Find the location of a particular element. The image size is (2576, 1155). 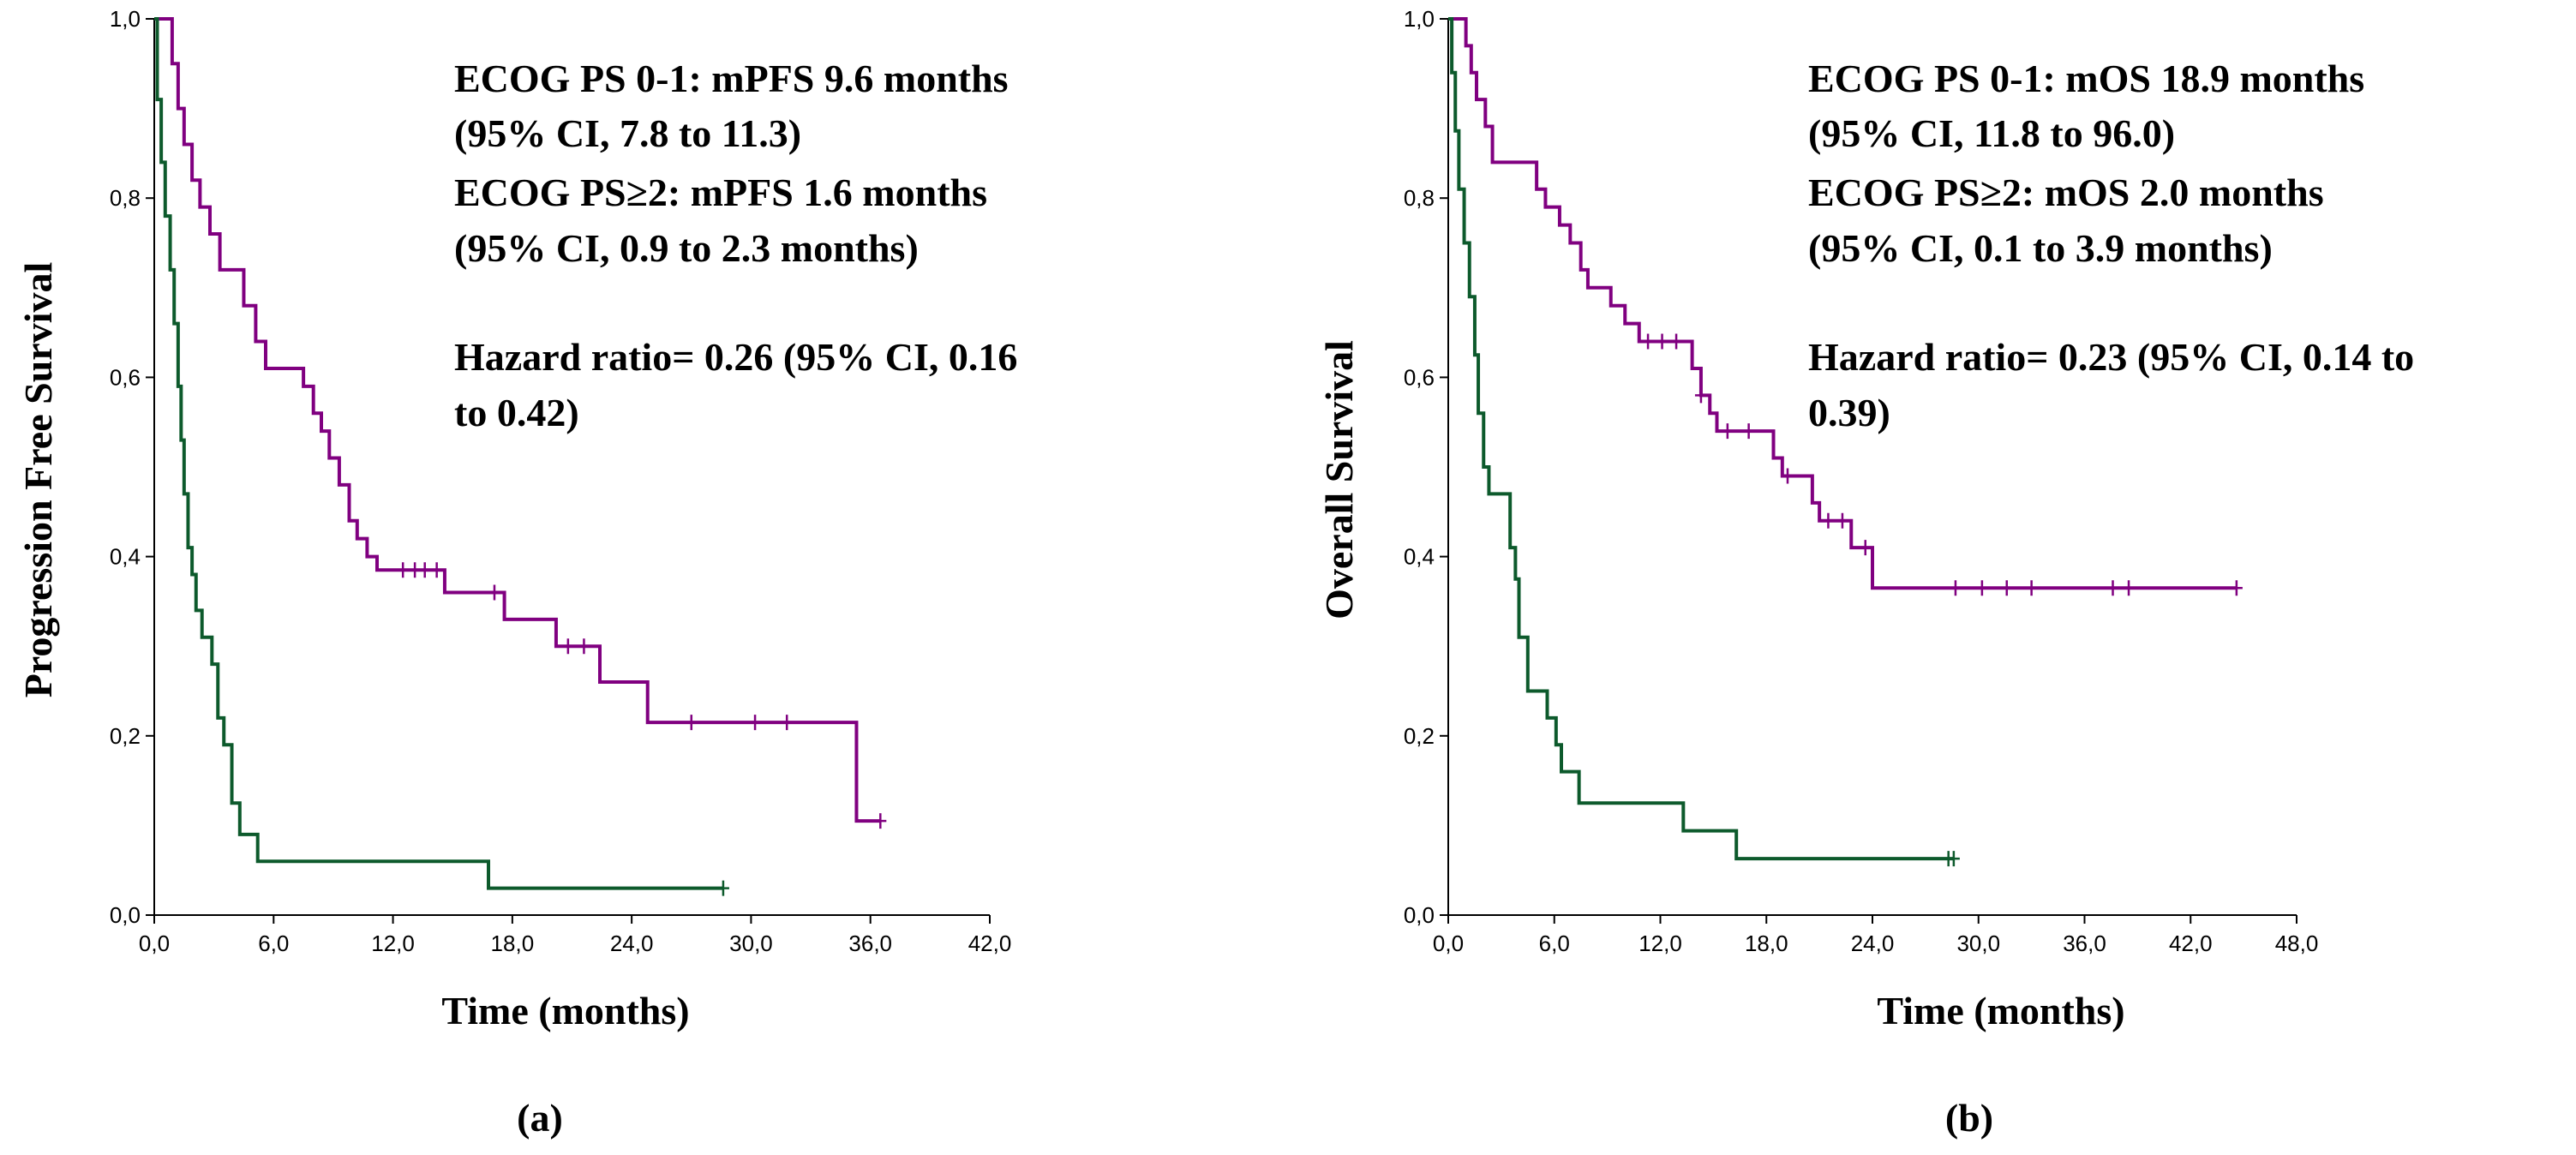

annotation-line-7: to 0.42) is located at coordinates (516, 412).